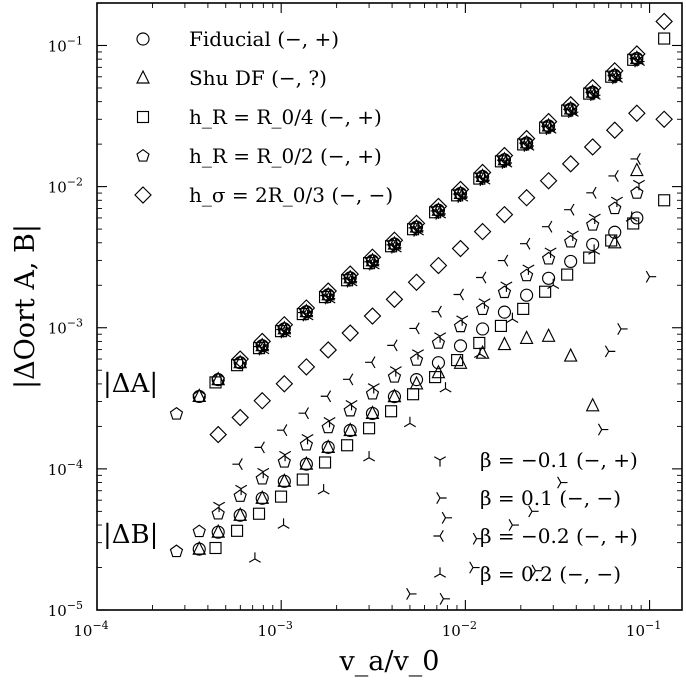  I want to click on legend-marker-tri-left, so click(438, 536).